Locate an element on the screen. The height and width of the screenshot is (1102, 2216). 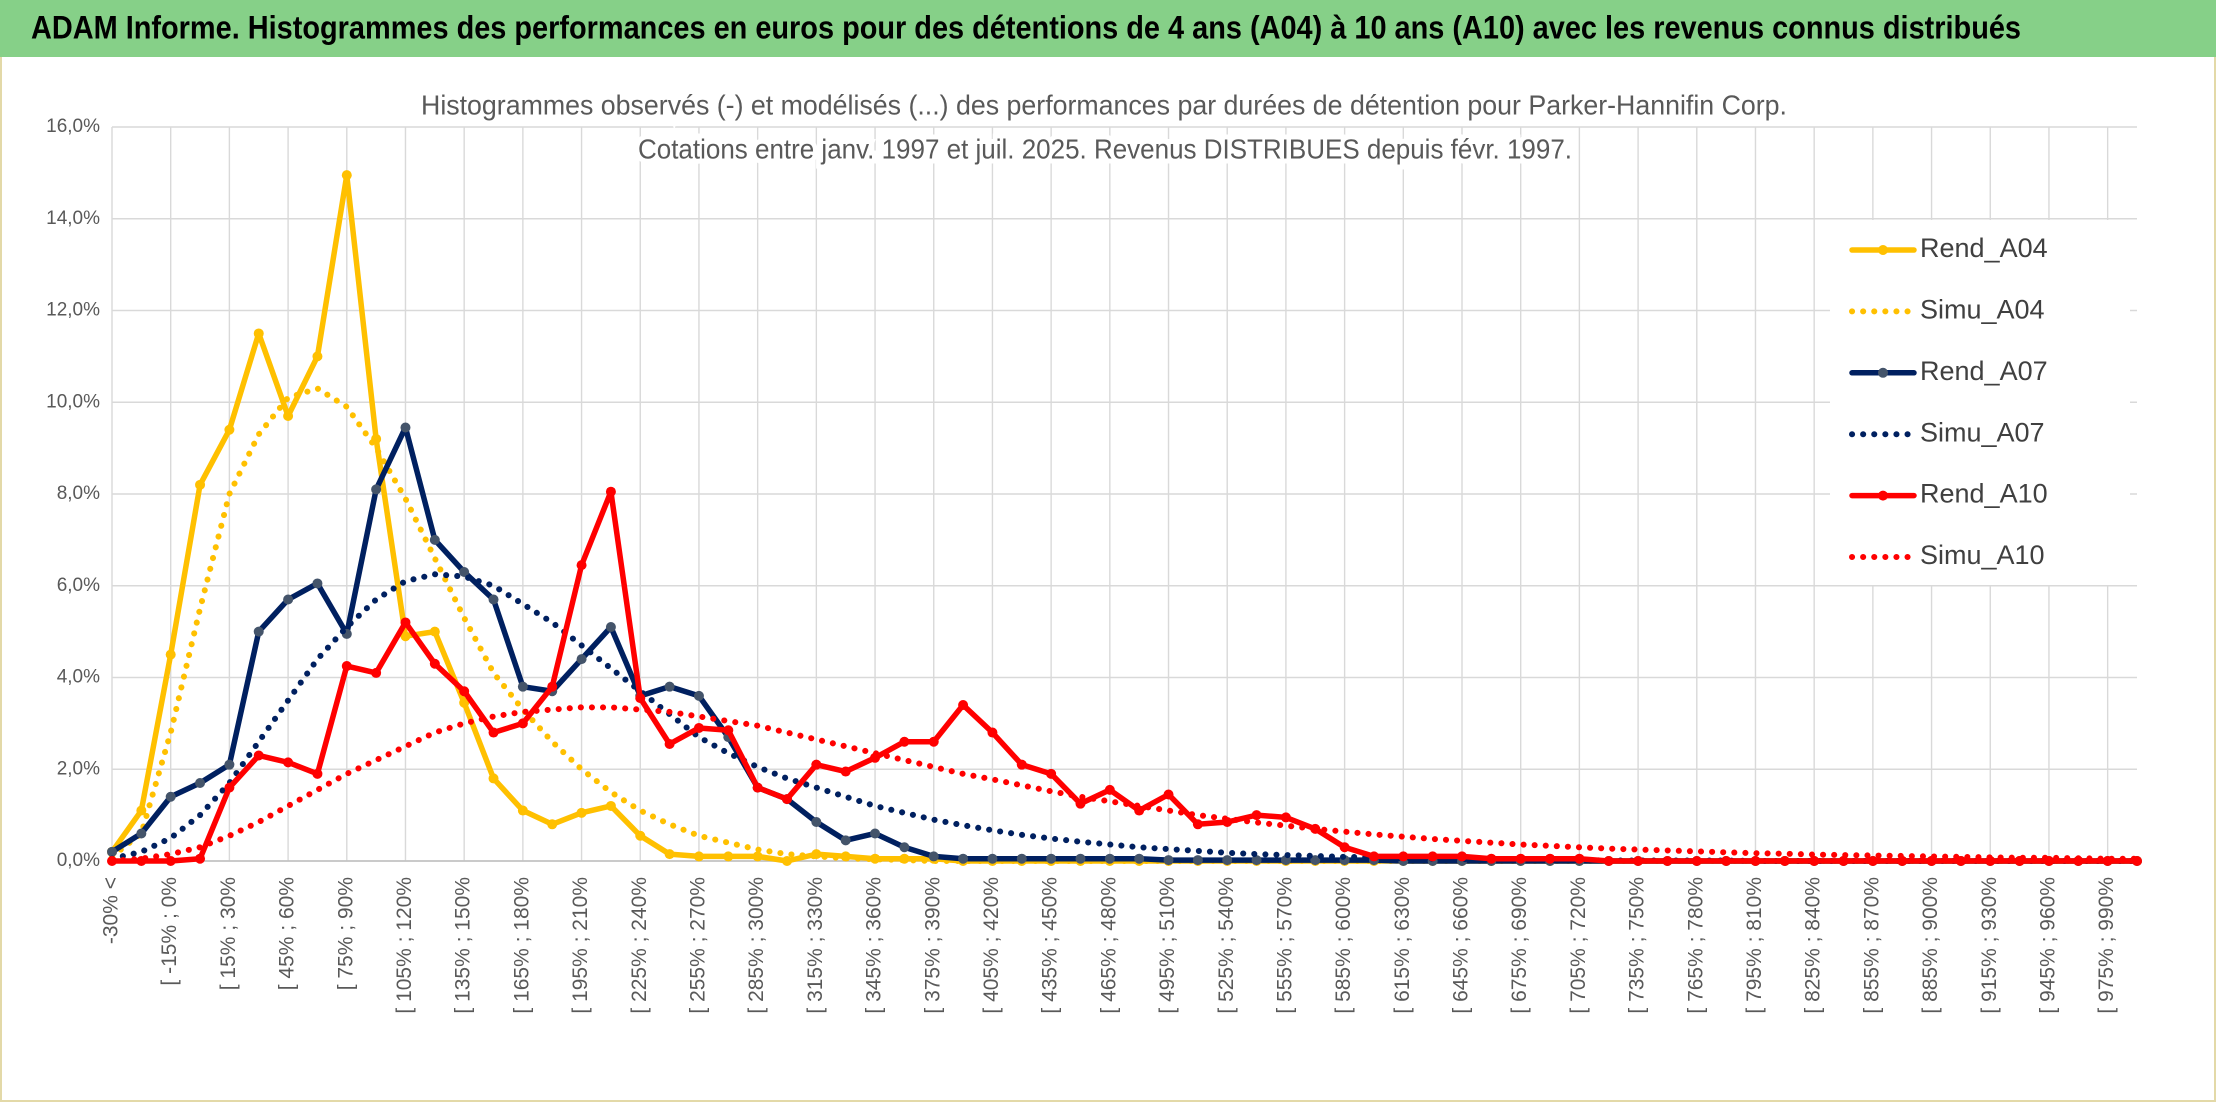
x-tick-label: [ 615% ; 630% is located at coordinates (1402, 945).